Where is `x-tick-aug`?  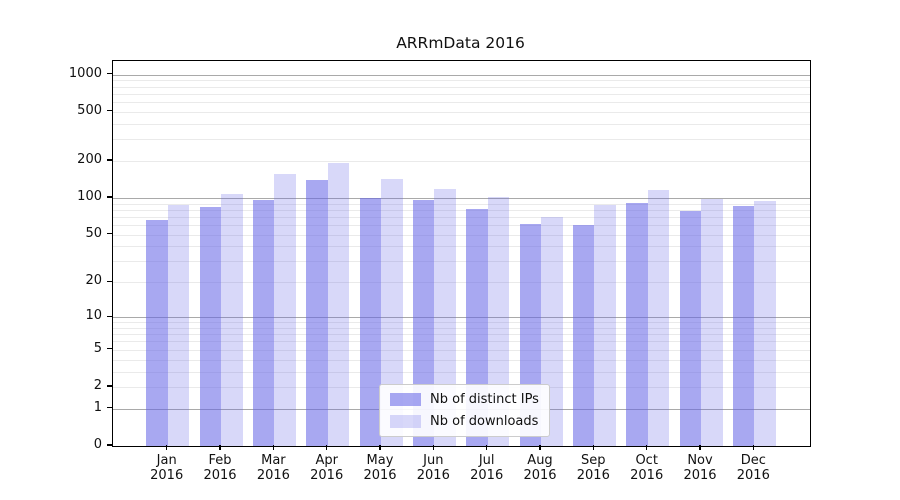 x-tick-aug is located at coordinates (540, 447).